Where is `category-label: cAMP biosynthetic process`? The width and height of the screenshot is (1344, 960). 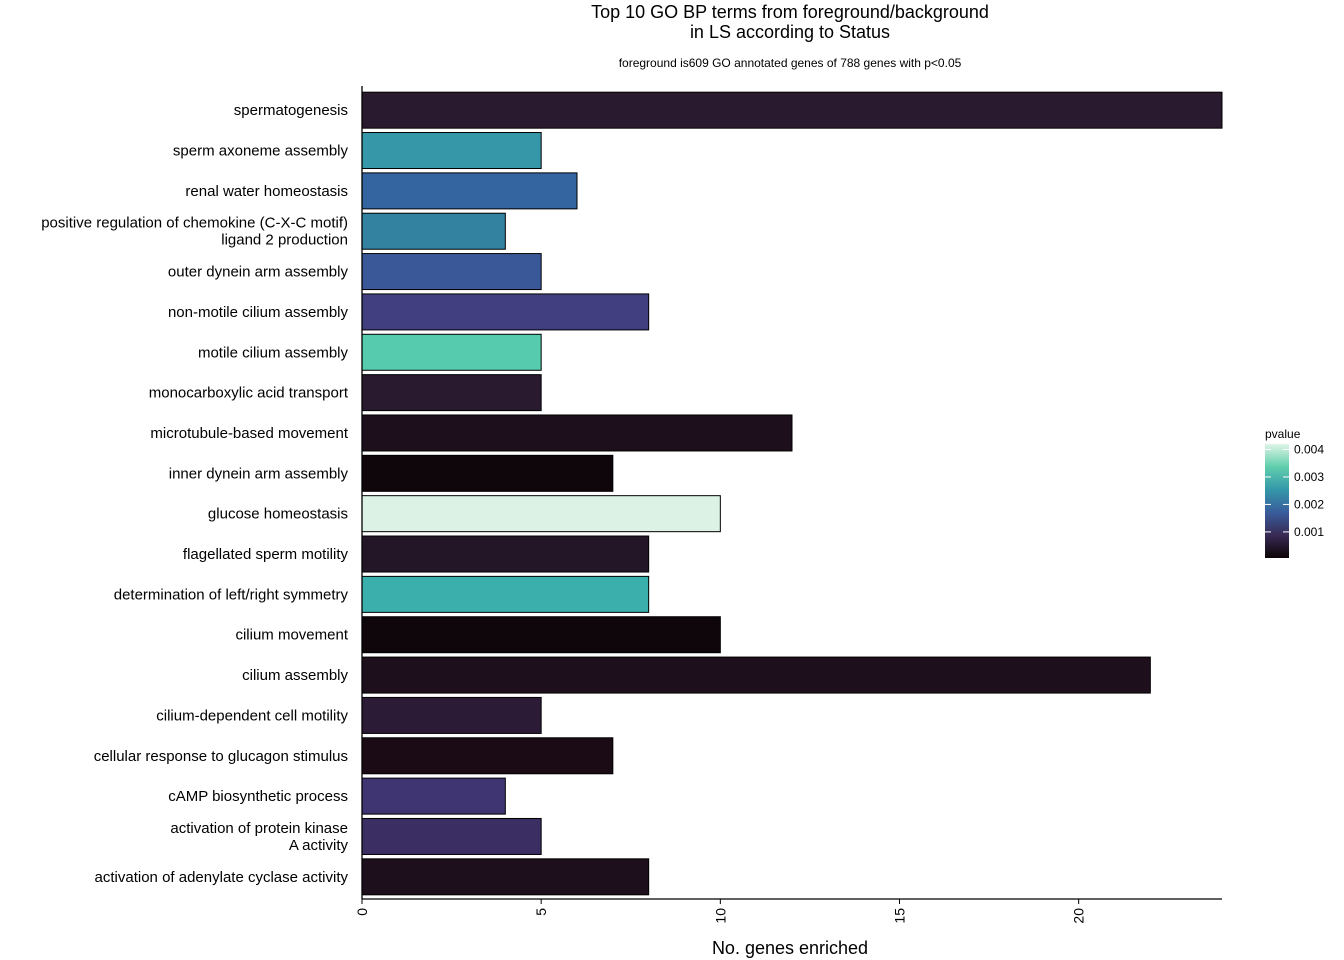 category-label: cAMP biosynthetic process is located at coordinates (258, 796).